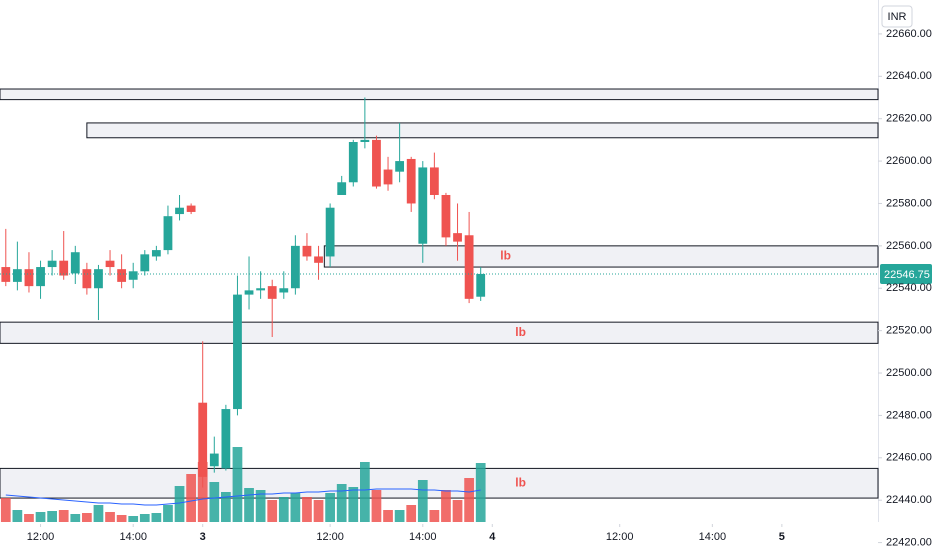 The width and height of the screenshot is (932, 550). What do you see at coordinates (909, 246) in the screenshot?
I see `y-tick-label: 22560.00` at bounding box center [909, 246].